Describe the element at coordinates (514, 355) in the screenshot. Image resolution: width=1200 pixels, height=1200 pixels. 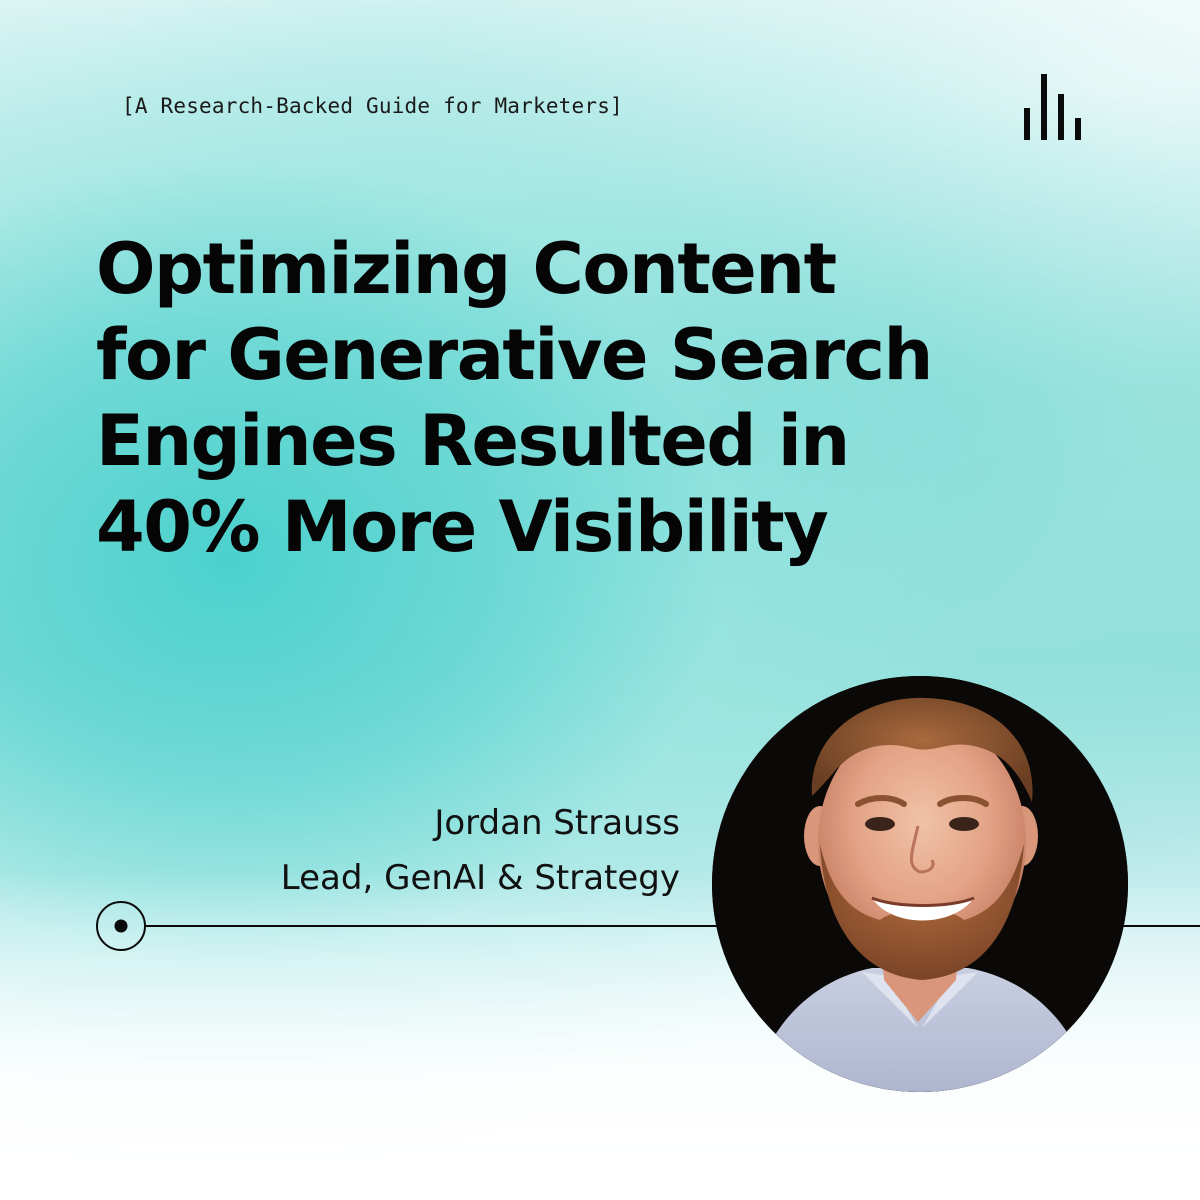
I see `headline-line: for Generative Search` at that location.